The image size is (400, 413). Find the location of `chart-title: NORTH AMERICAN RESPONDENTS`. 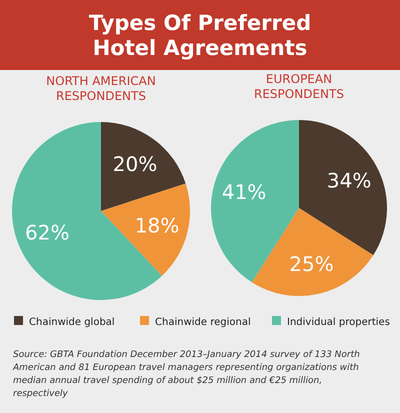

chart-title: NORTH AMERICAN RESPONDENTS is located at coordinates (101, 88).